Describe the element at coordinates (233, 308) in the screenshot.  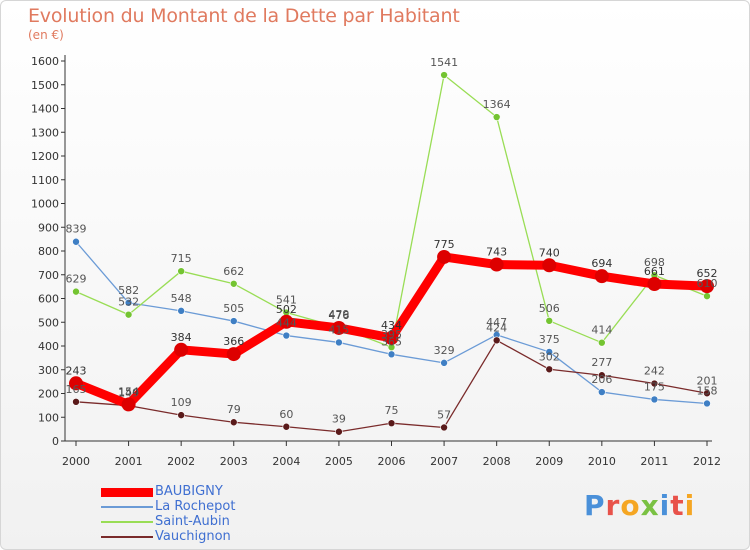
I see `data-label-la-rochepot: 505` at that location.